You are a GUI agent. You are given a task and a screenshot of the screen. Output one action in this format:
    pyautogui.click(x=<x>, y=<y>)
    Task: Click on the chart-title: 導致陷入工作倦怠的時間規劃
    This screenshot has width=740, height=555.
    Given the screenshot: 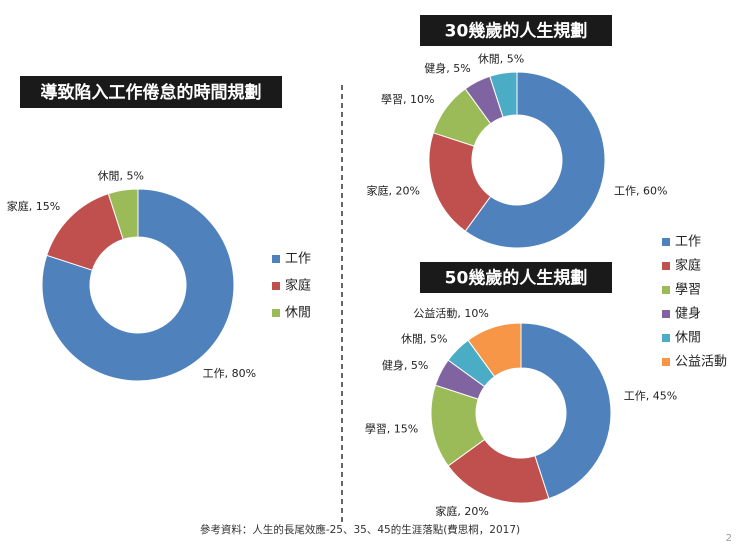 What is the action you would take?
    pyautogui.click(x=151, y=92)
    